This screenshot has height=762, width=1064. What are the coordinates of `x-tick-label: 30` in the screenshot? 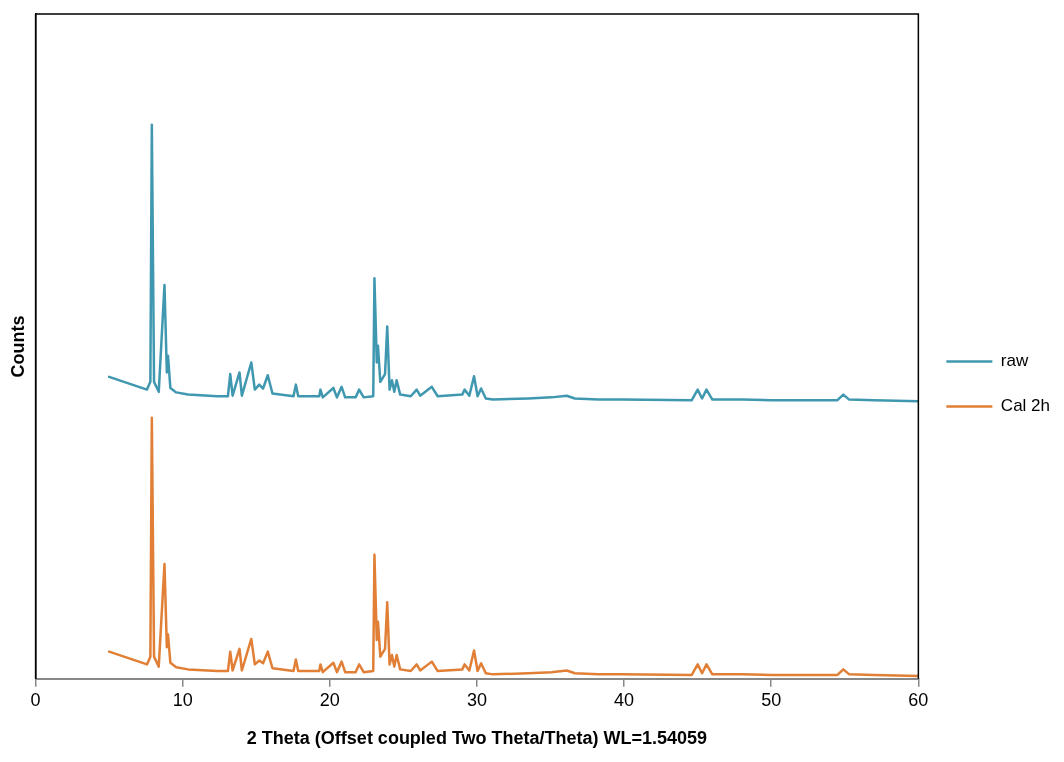 It's located at (476, 699).